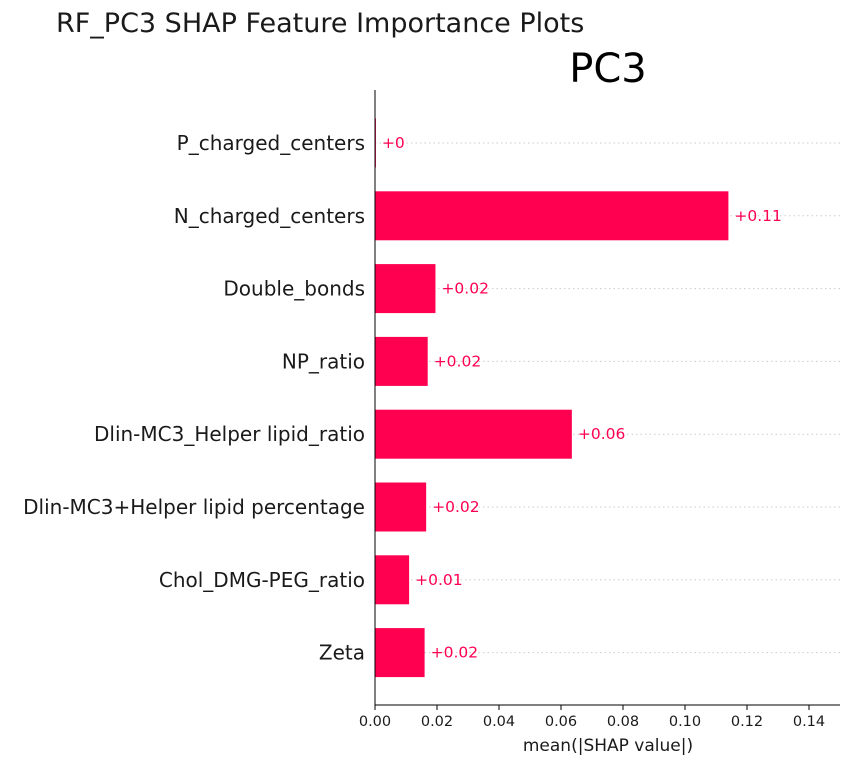 The height and width of the screenshot is (764, 850). Describe the element at coordinates (439, 580) in the screenshot. I see `data-label: +0.01` at that location.